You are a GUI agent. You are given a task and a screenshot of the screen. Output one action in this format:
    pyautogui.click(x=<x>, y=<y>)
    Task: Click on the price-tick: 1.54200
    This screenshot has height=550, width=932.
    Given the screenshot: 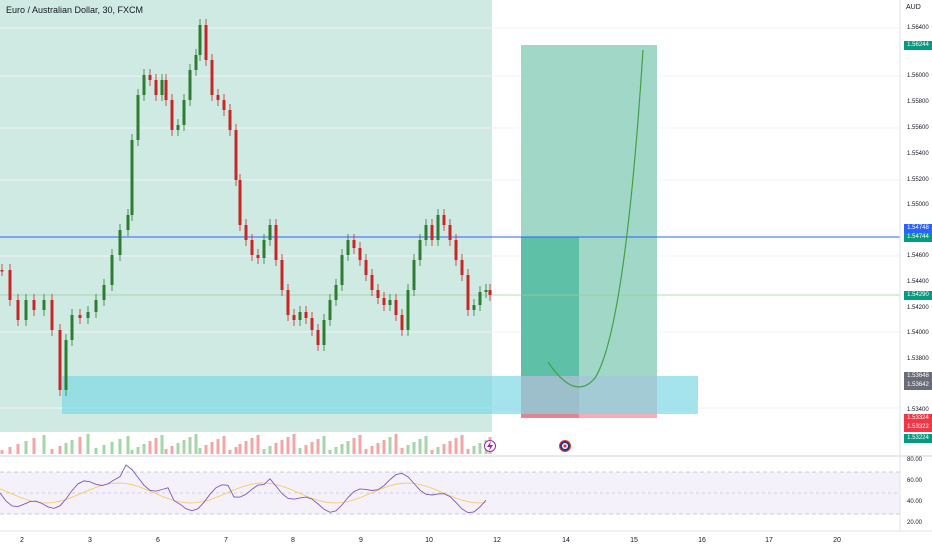 What is the action you would take?
    pyautogui.click(x=918, y=308)
    